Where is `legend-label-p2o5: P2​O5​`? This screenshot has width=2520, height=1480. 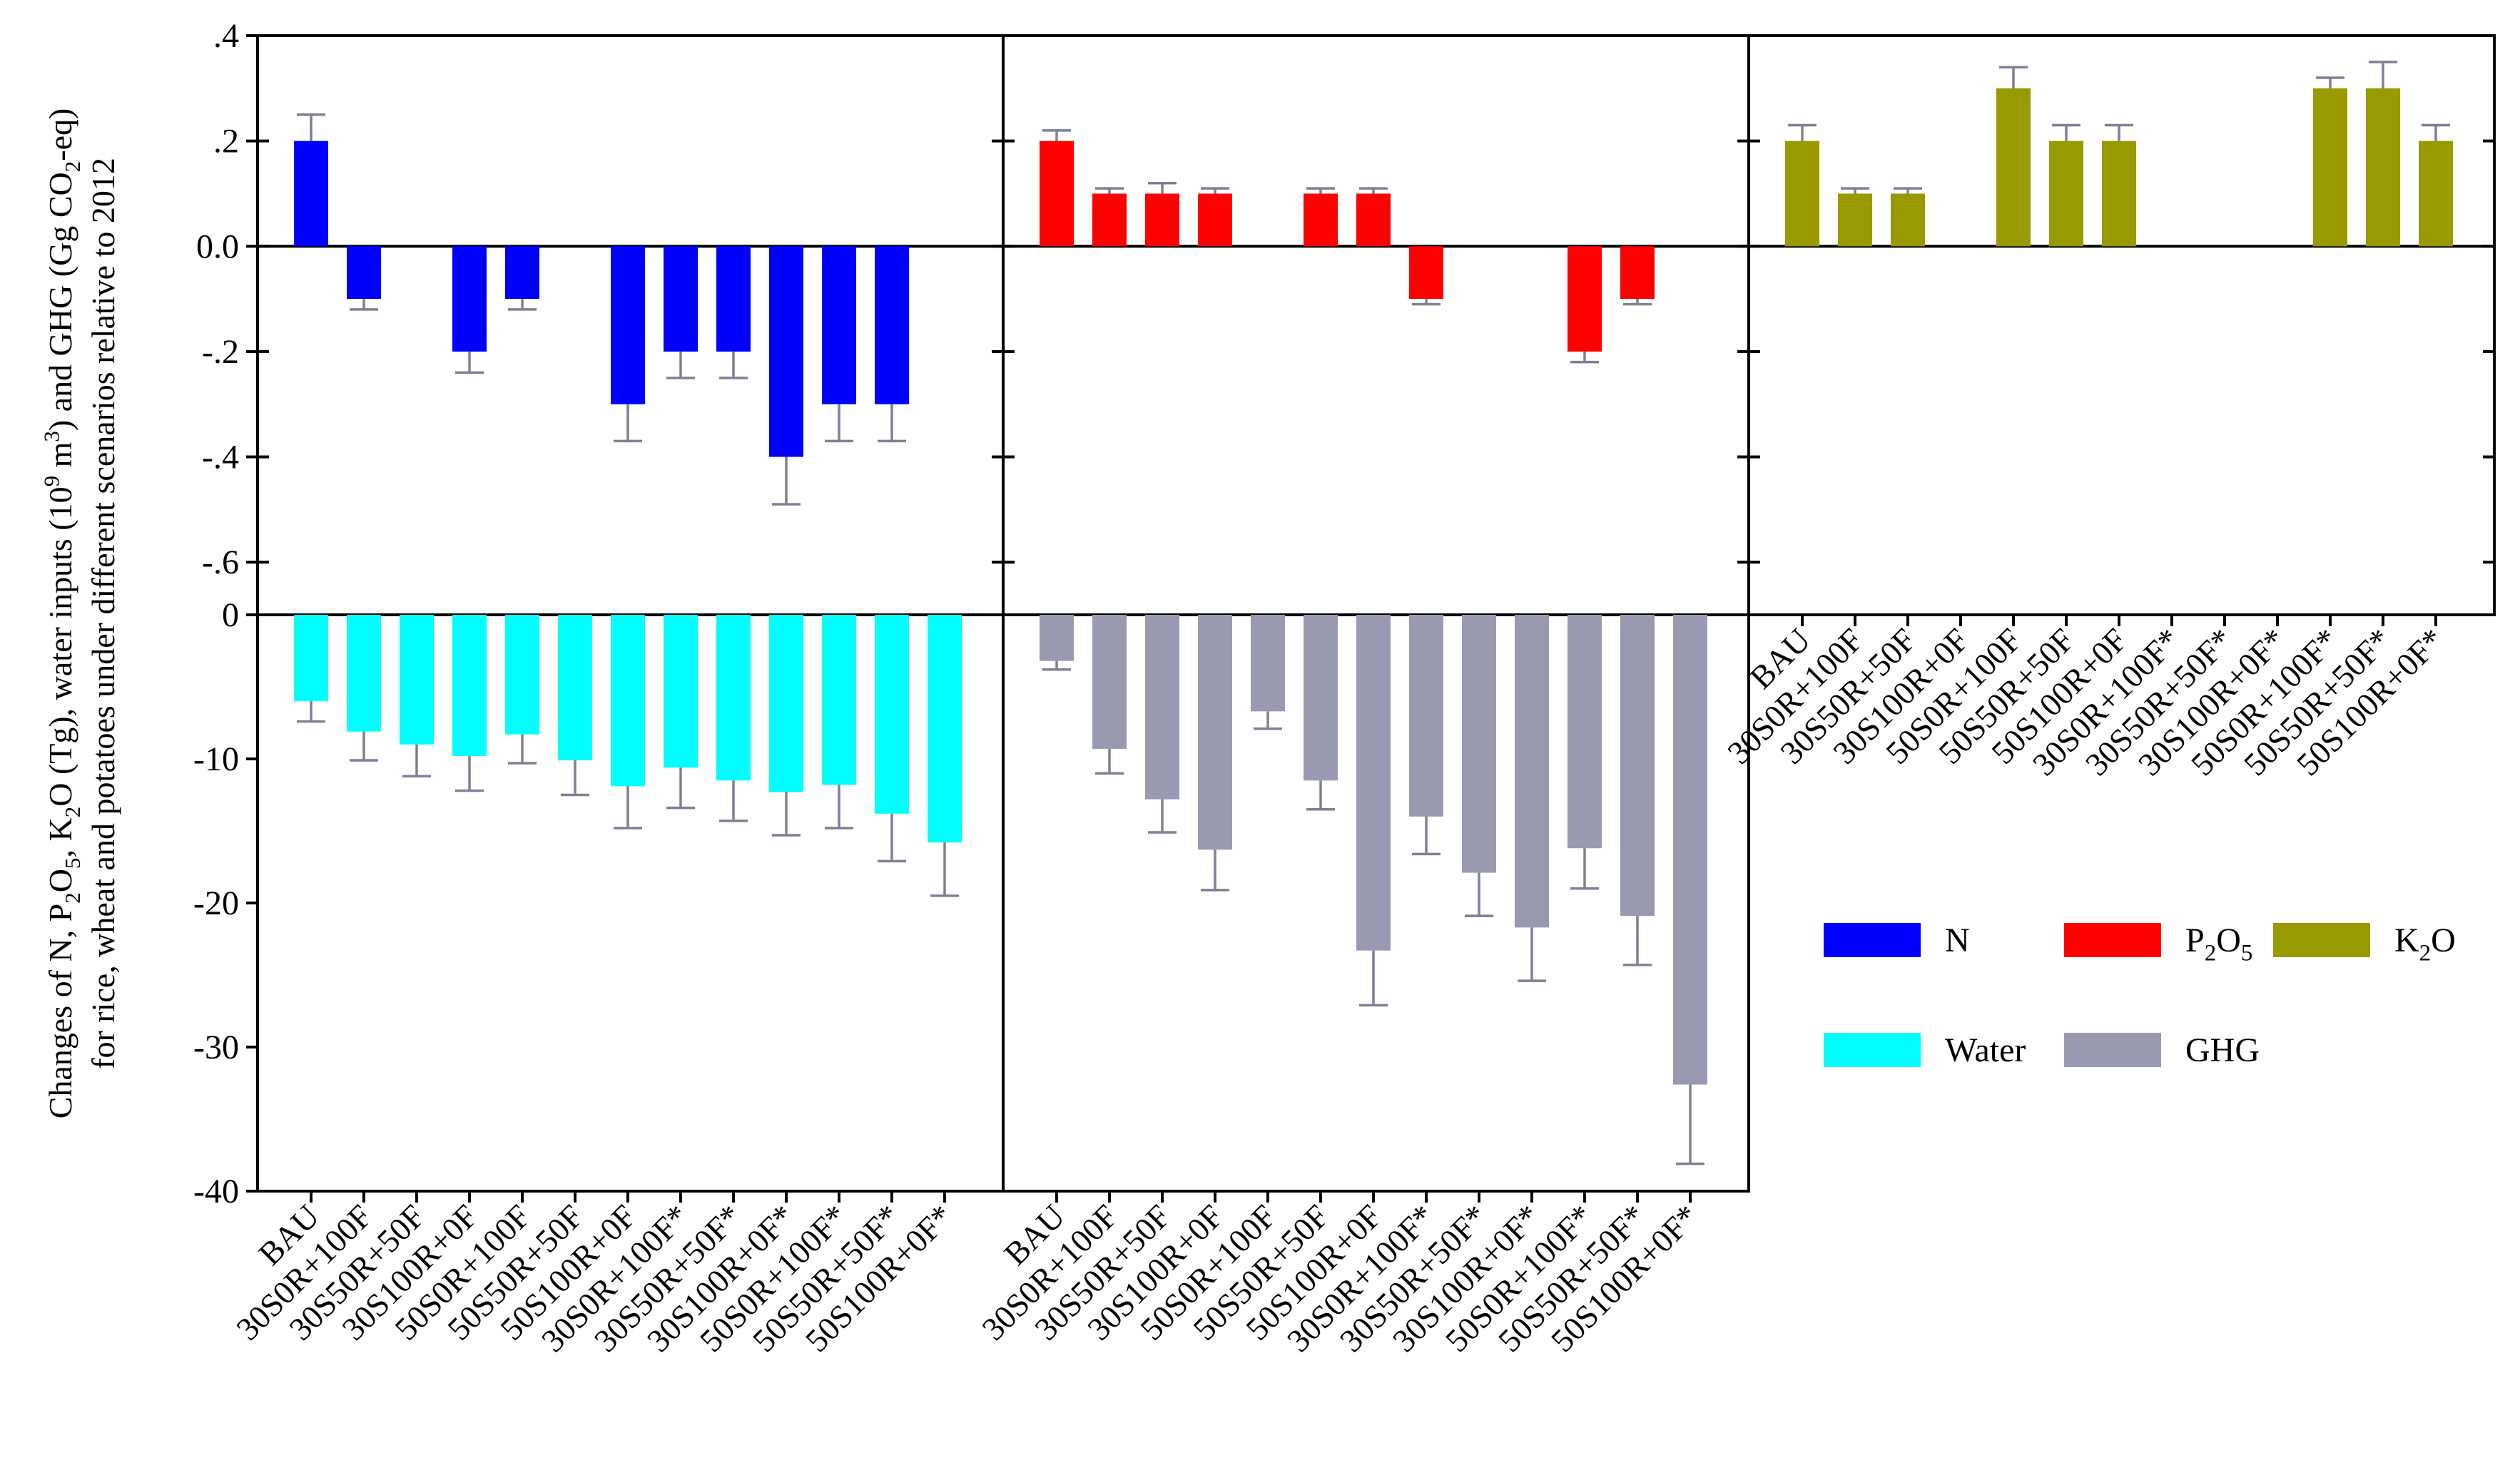
legend-label-p2o5: P2​O5​ is located at coordinates (2218, 944).